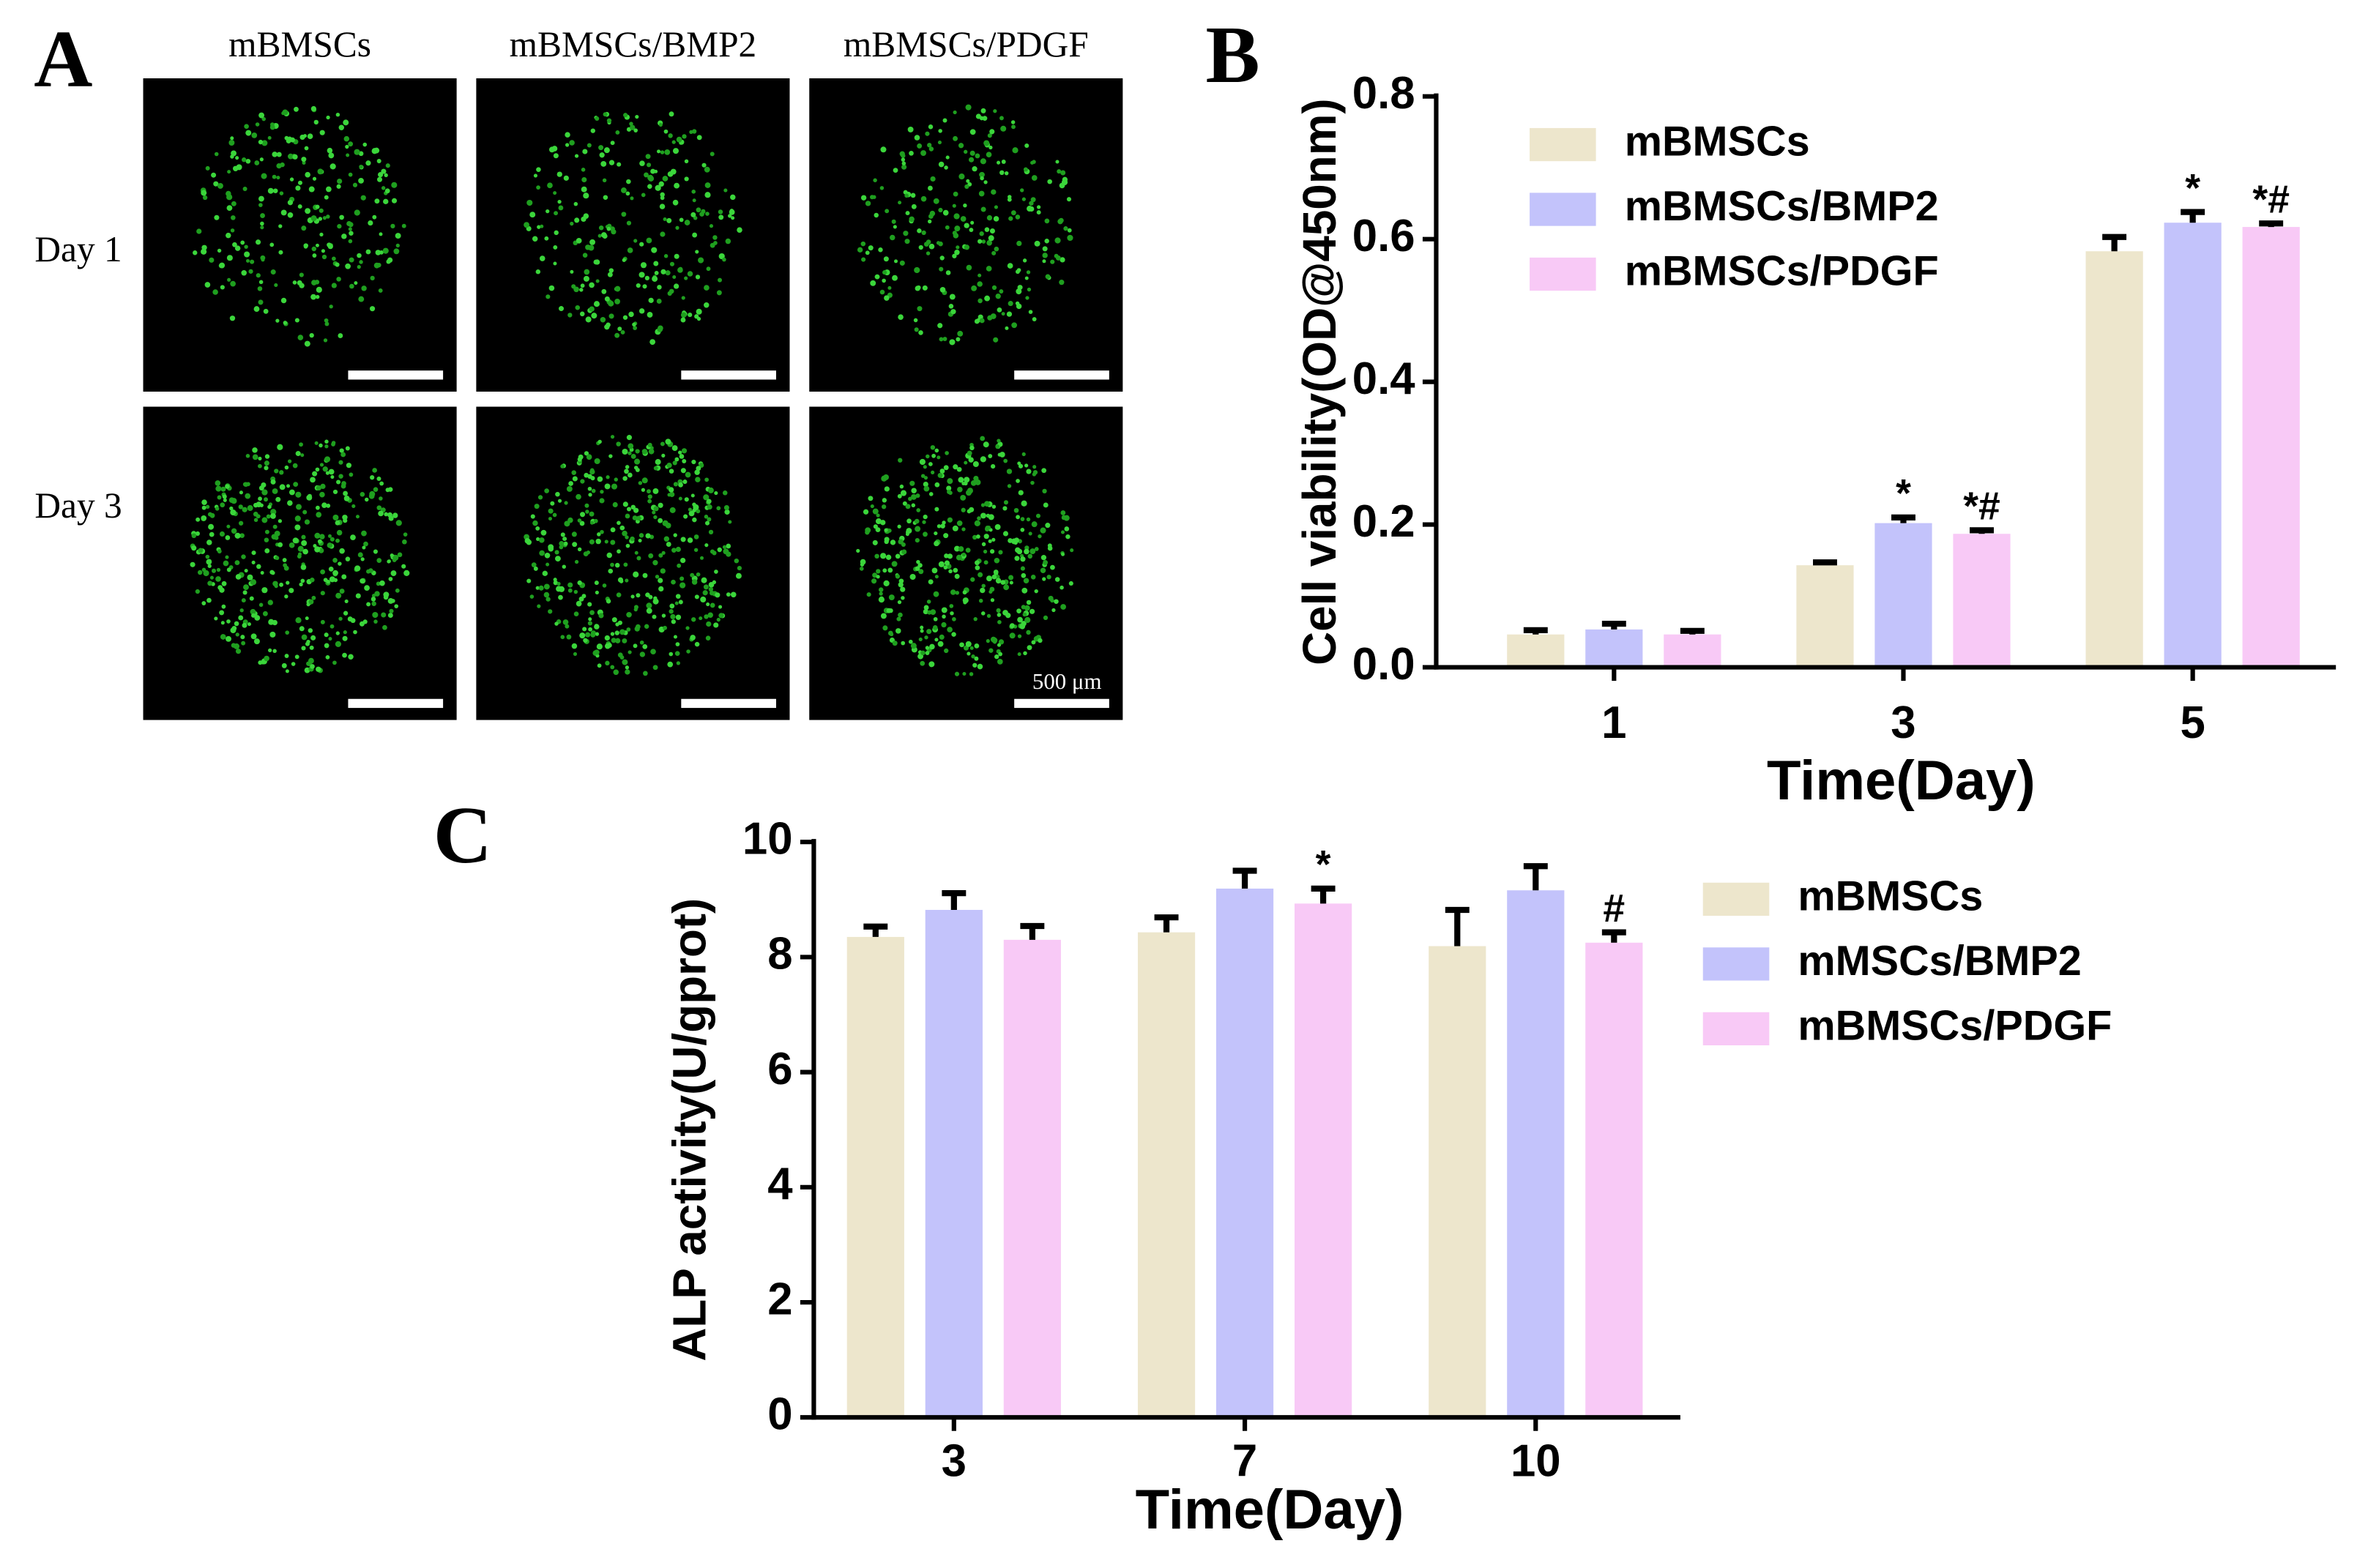  What do you see at coordinates (689, 1130) in the screenshot?
I see `y-axis-label: ALP activity(U/gprot)` at bounding box center [689, 1130].